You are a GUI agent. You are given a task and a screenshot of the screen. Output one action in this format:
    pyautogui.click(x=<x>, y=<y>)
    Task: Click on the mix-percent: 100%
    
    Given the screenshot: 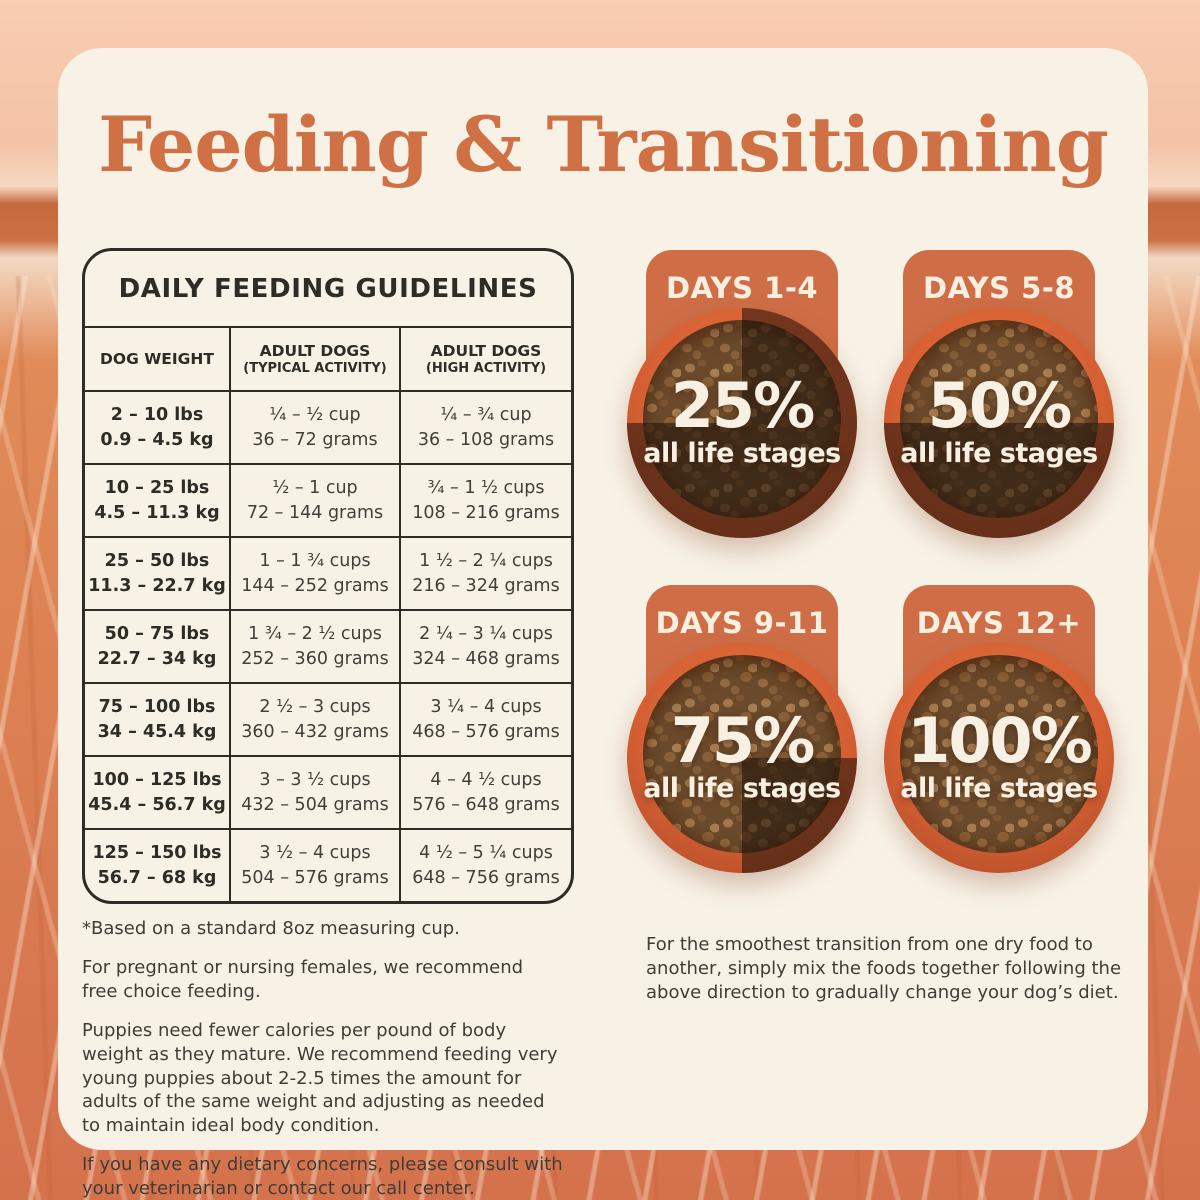 What is the action you would take?
    pyautogui.click(x=1000, y=741)
    